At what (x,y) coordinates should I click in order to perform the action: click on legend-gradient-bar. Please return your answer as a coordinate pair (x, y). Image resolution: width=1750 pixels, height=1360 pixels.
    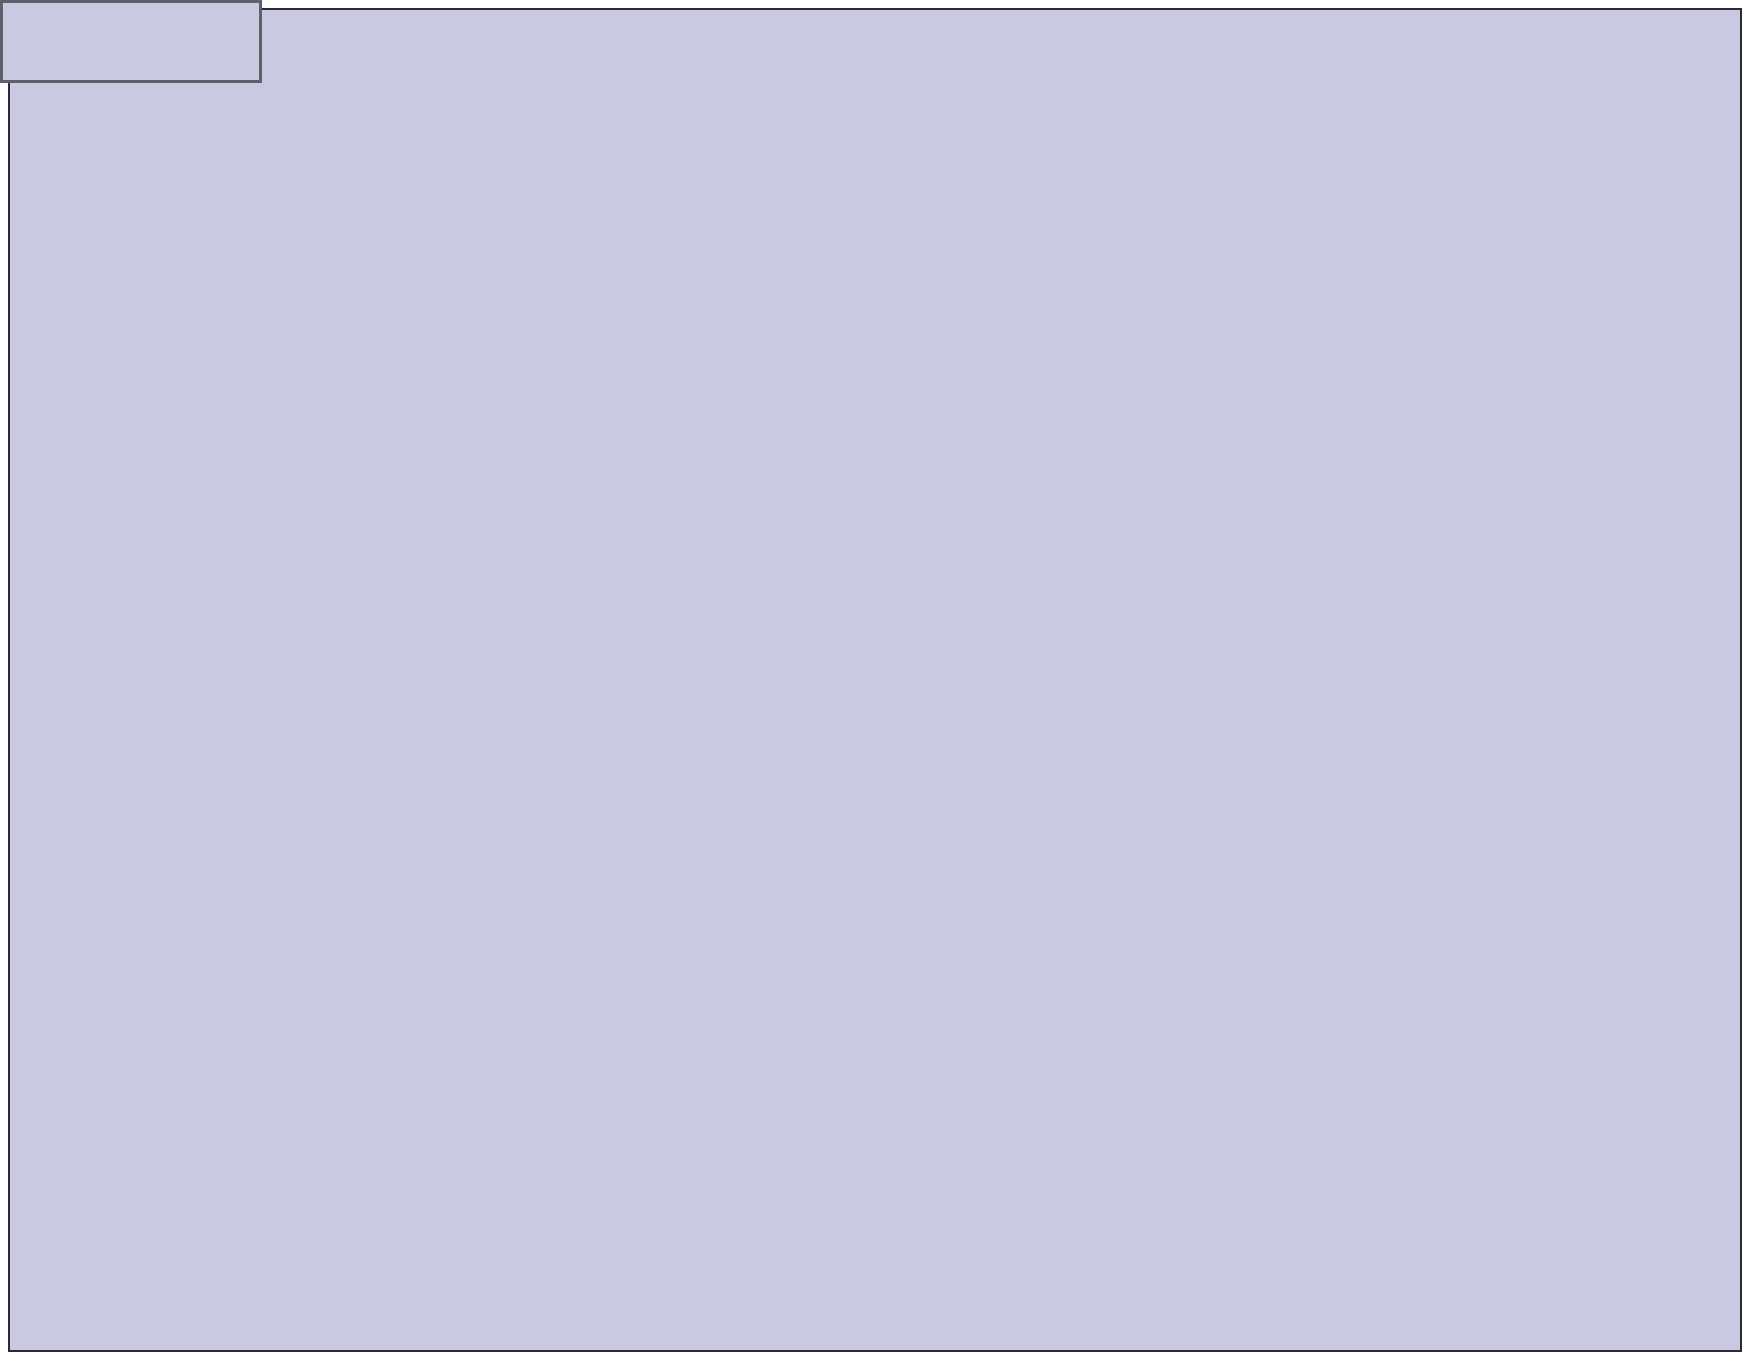
    Looking at the image, I should click on (131, 49).